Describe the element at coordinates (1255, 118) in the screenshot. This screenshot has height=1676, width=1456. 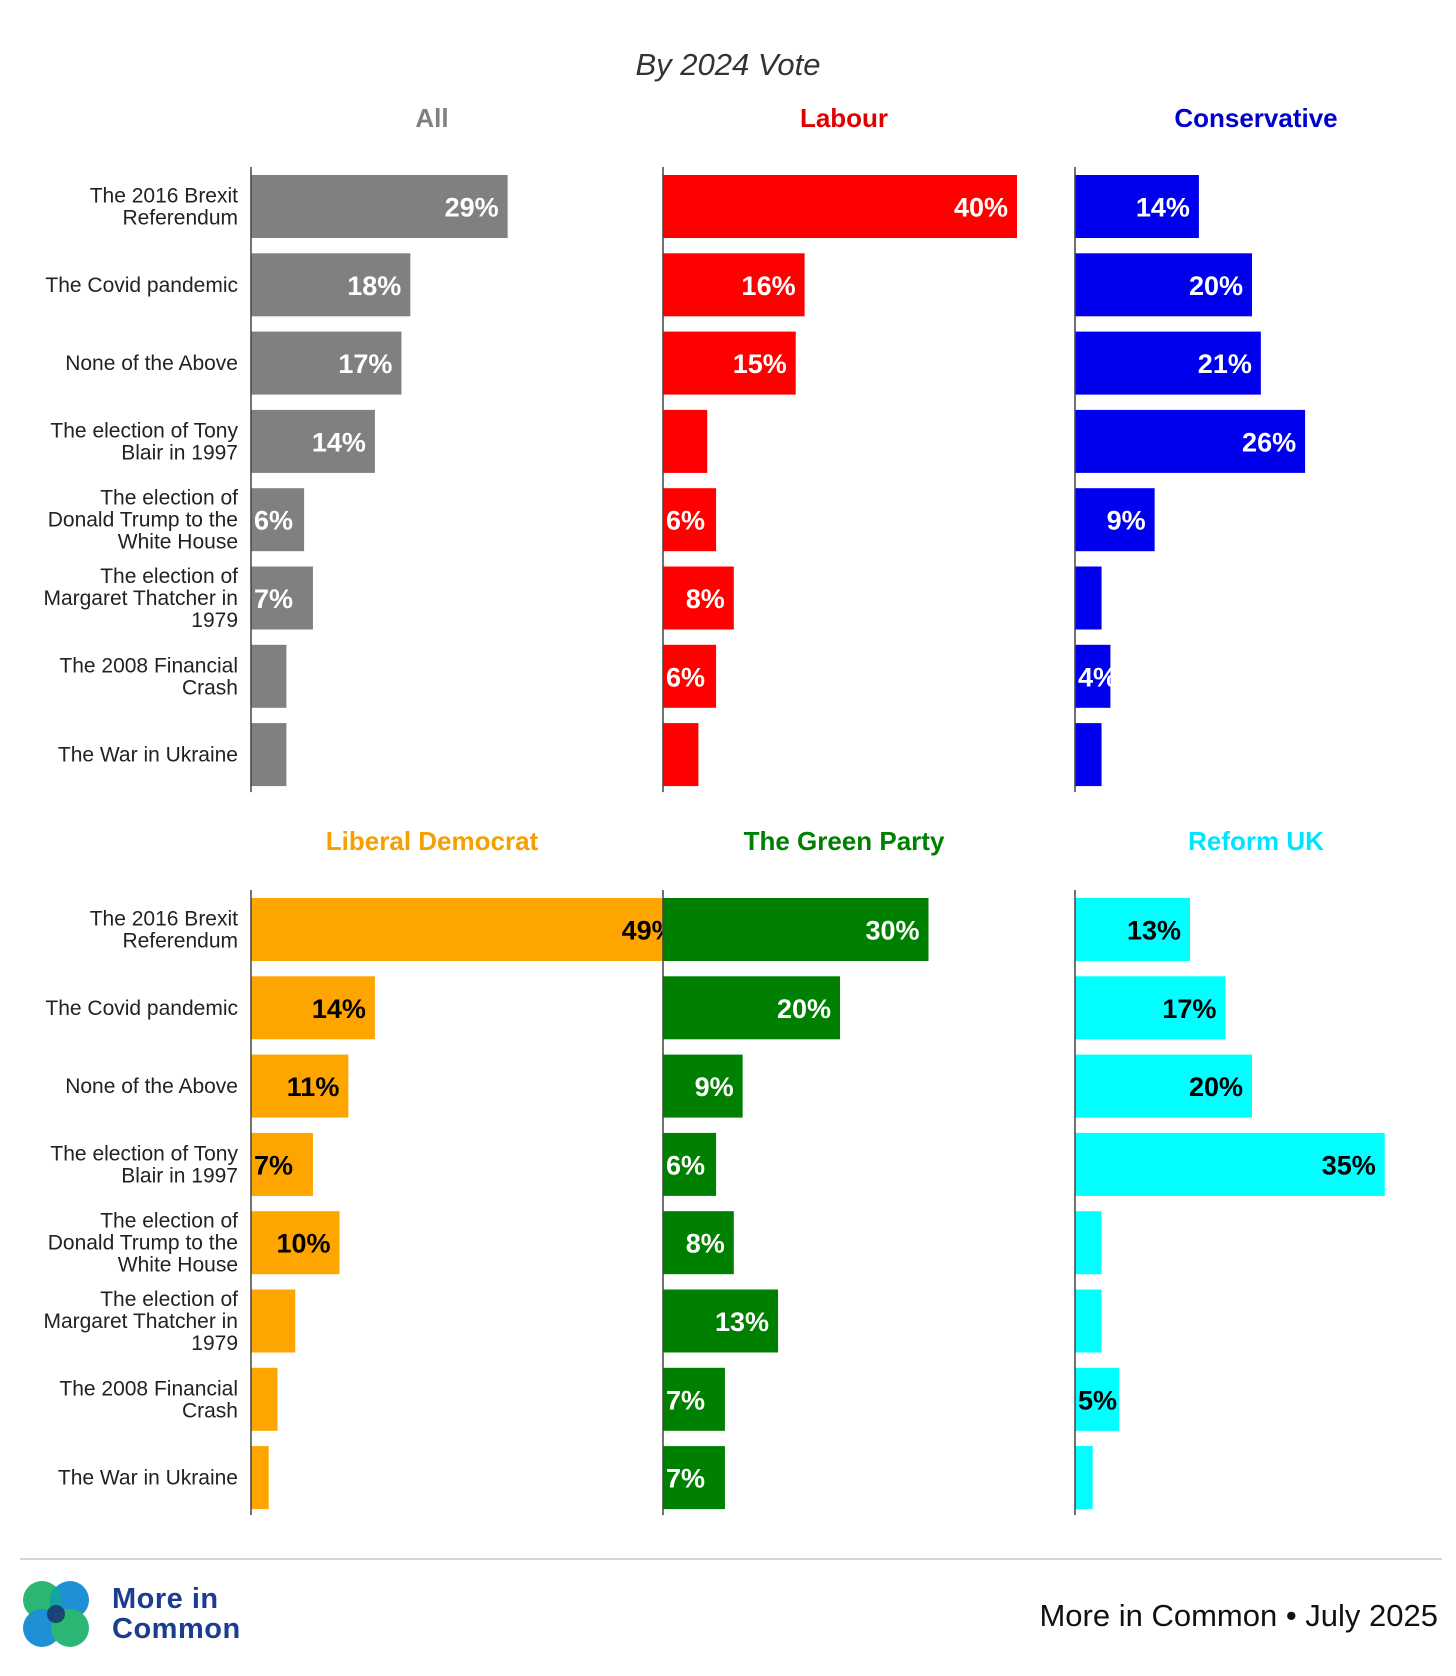
I see `panel-title: Conservative` at that location.